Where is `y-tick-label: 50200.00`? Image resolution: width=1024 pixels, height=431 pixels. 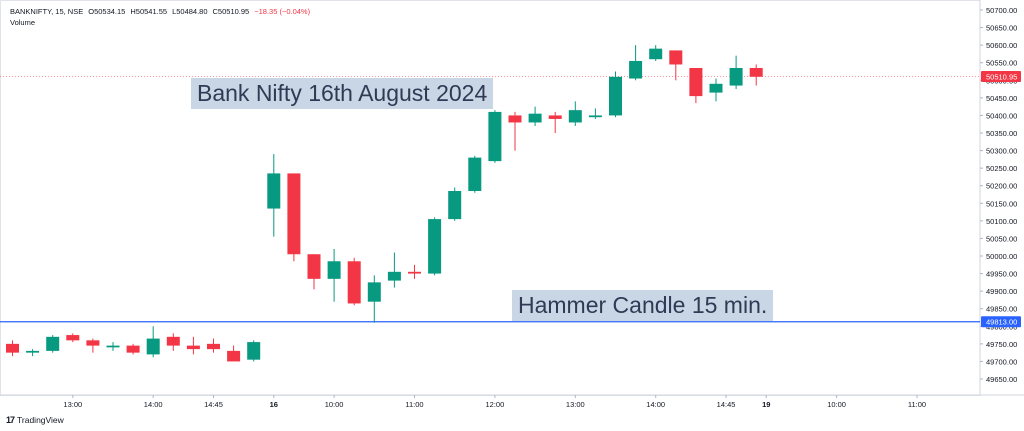
y-tick-label: 50200.00 is located at coordinates (1001, 186).